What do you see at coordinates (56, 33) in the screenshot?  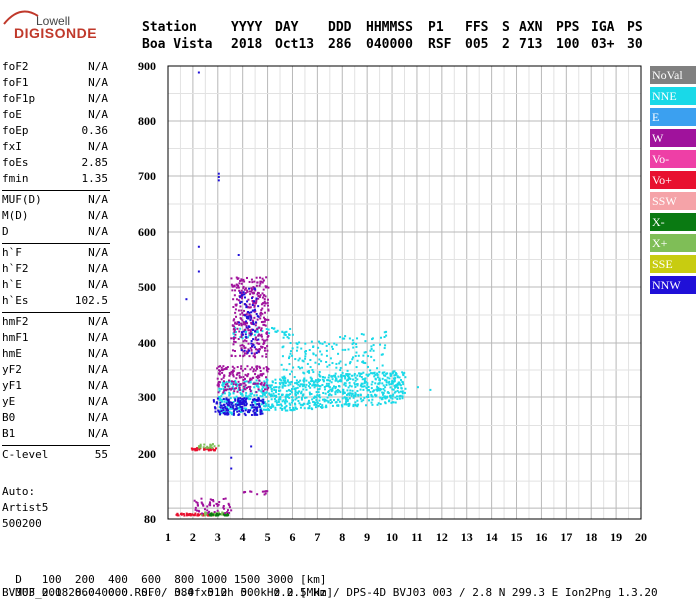 I see `logo-digisonde: DIGISONDE` at bounding box center [56, 33].